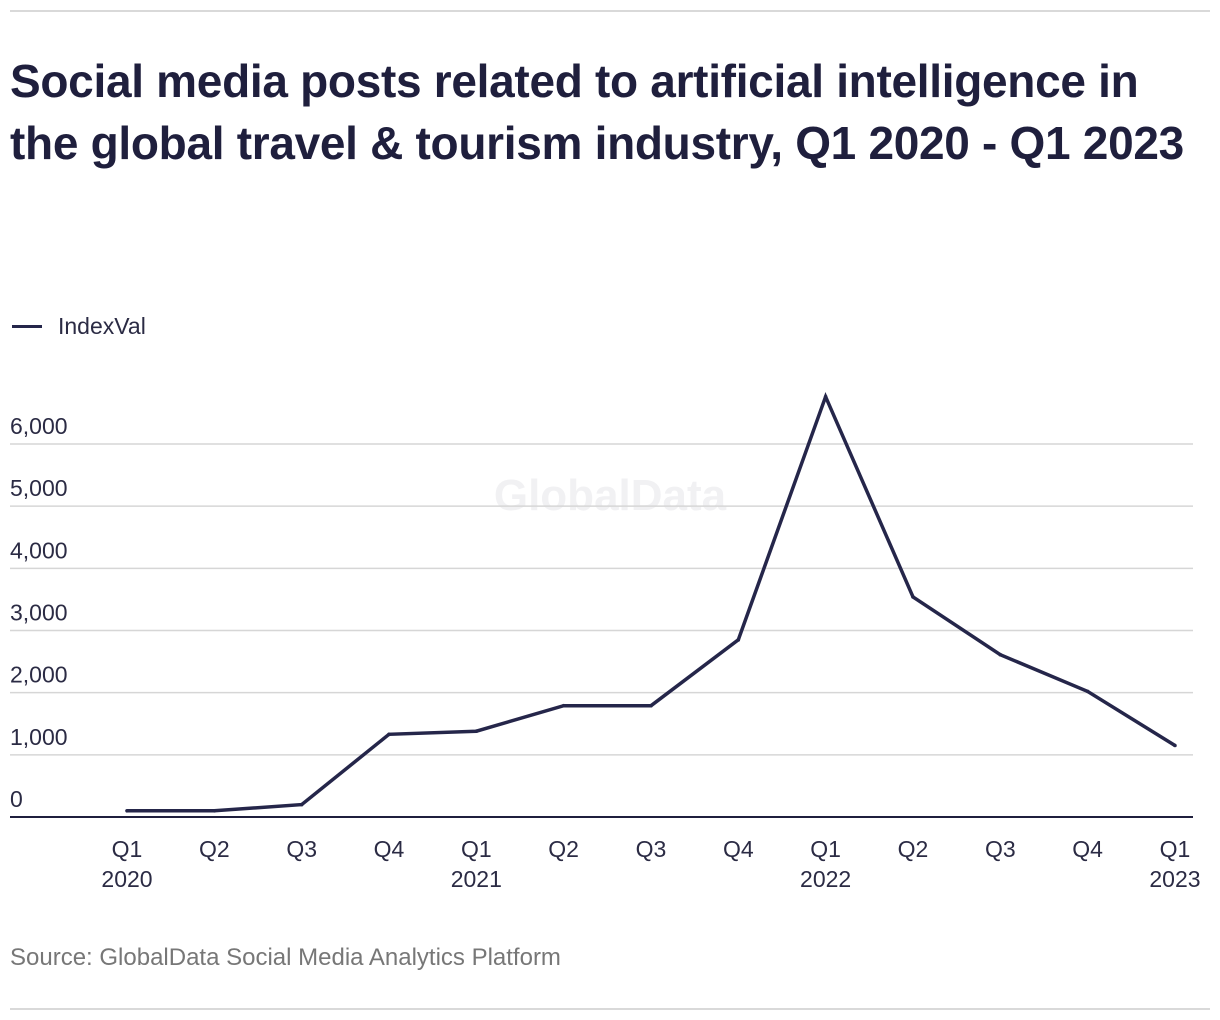 The image size is (1220, 1020). What do you see at coordinates (39, 675) in the screenshot?
I see `y-tick-label: 2,000` at bounding box center [39, 675].